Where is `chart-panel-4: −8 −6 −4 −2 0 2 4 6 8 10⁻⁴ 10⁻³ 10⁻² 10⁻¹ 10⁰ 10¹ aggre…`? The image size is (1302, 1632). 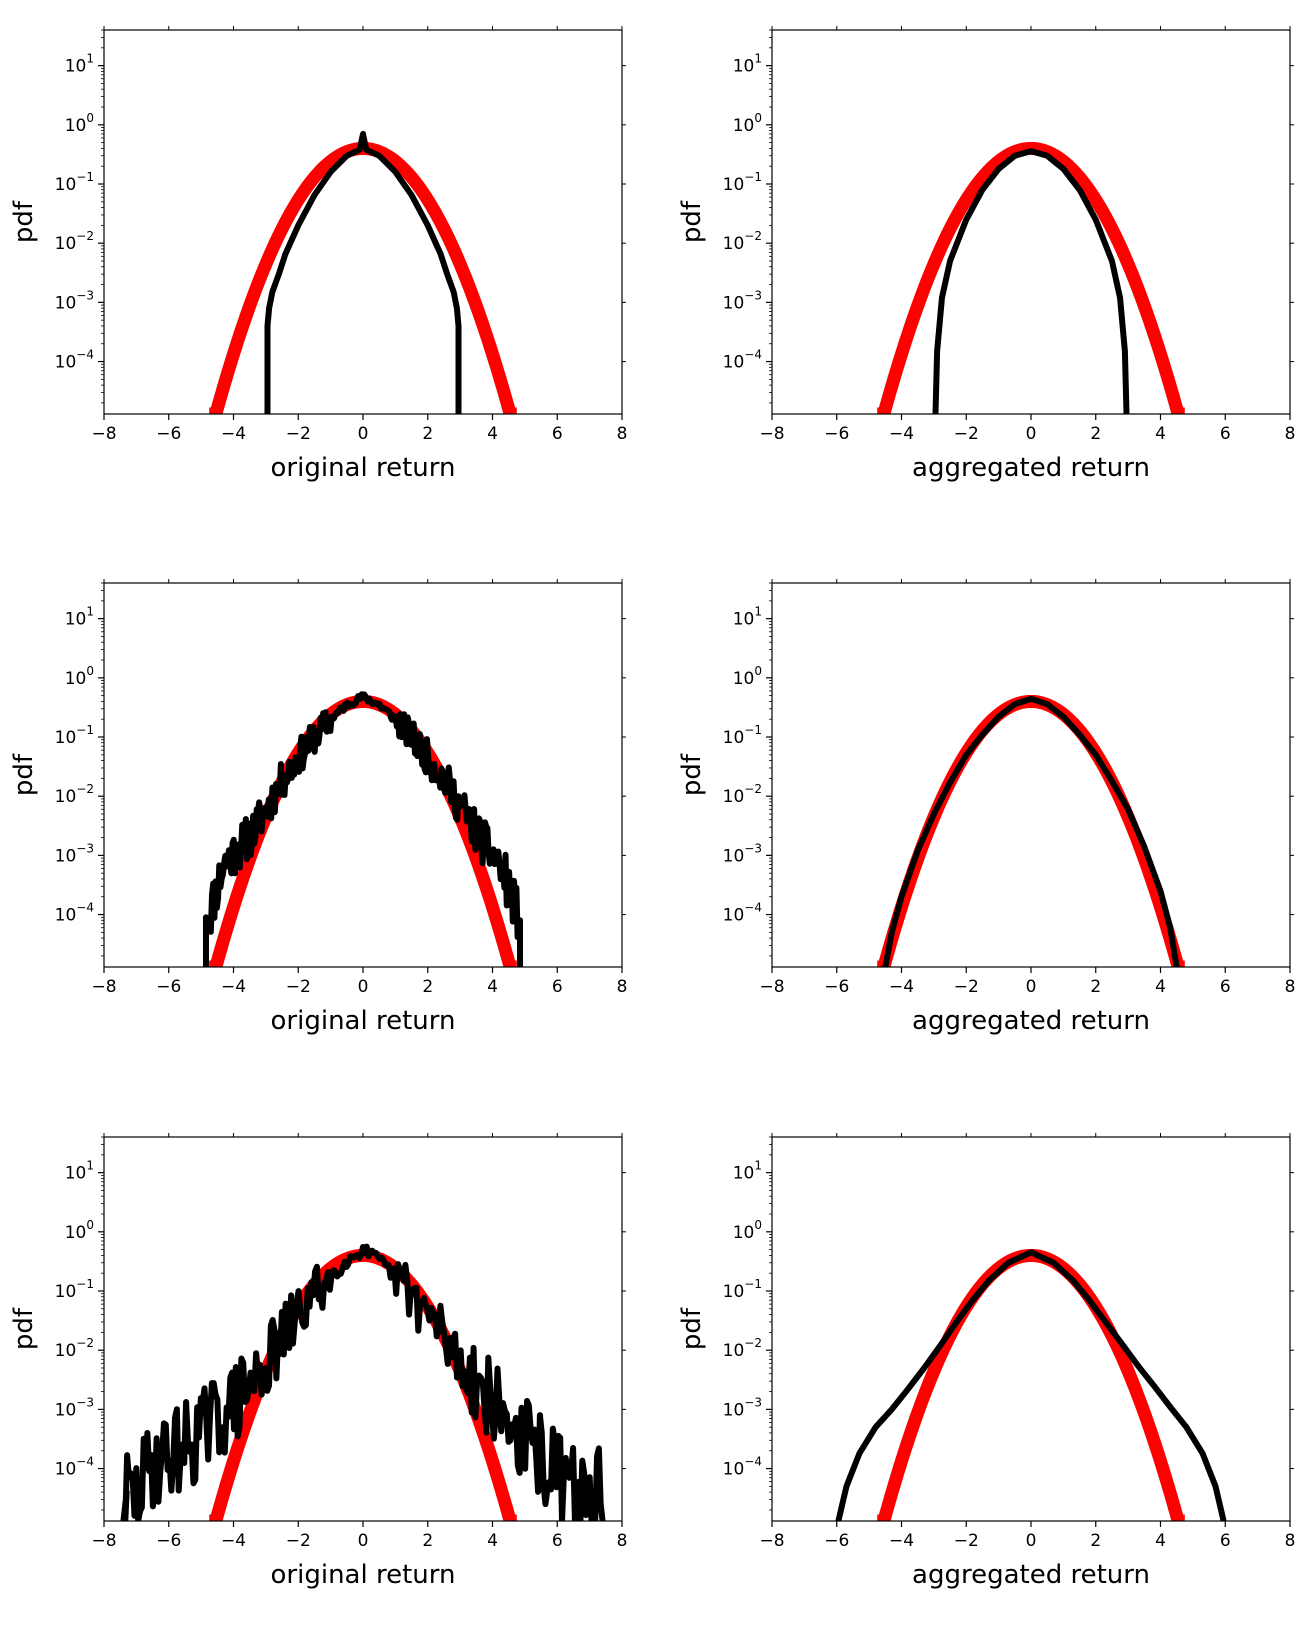
chart-panel-4: −8 −6 −4 −2 0 2 4 6 8 10⁻⁴ 10⁻³ 10⁻² 10⁻¹ 10⁰ 10¹ aggre… is located at coordinates (986, 807).